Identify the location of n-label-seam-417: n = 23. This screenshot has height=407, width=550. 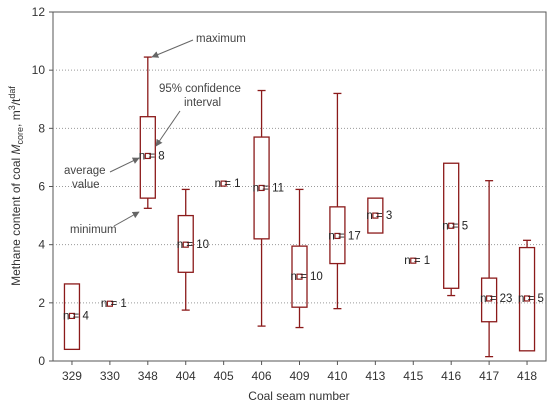
(496, 299).